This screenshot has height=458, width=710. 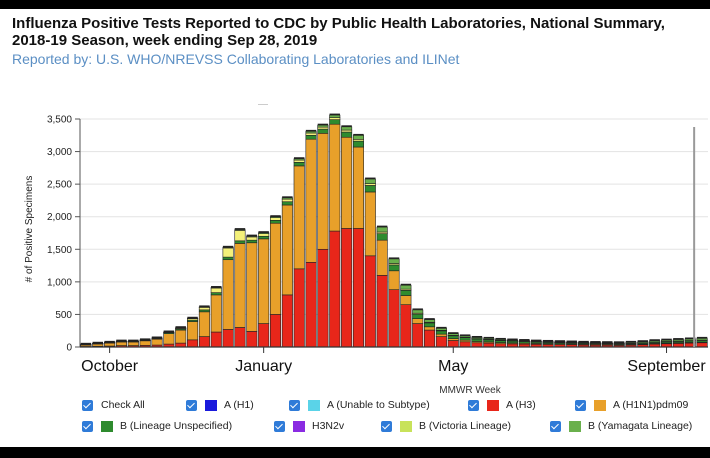 What do you see at coordinates (470, 390) in the screenshot?
I see `x-axis-label: MMWR Week` at bounding box center [470, 390].